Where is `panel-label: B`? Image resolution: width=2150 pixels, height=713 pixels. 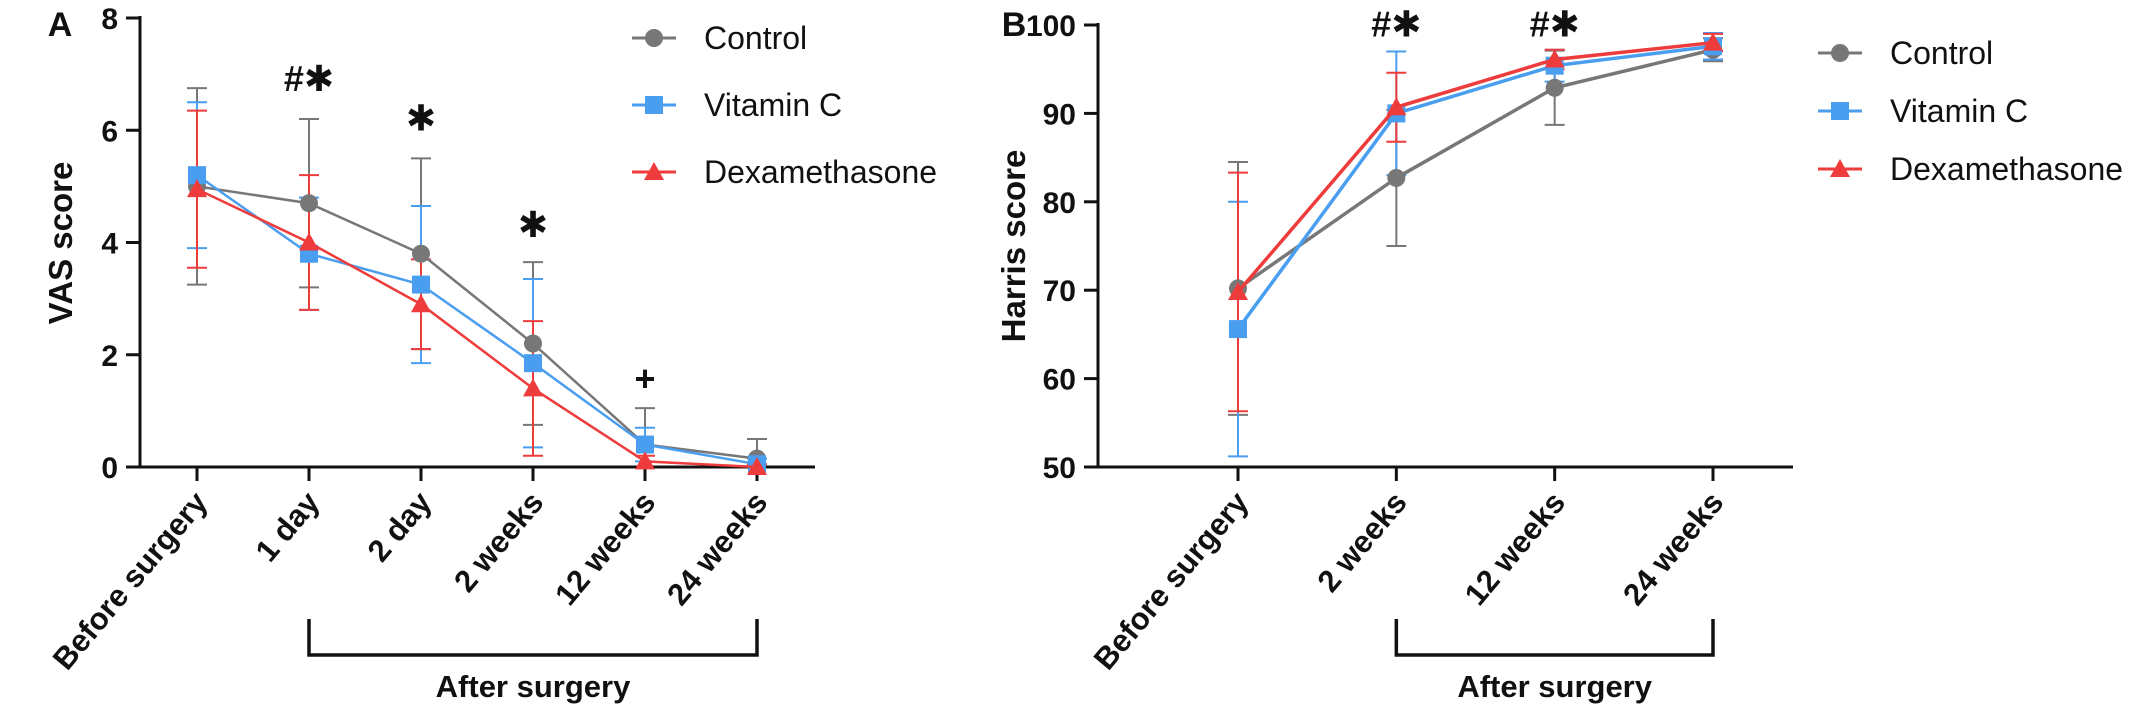 panel-label: B is located at coordinates (1014, 25).